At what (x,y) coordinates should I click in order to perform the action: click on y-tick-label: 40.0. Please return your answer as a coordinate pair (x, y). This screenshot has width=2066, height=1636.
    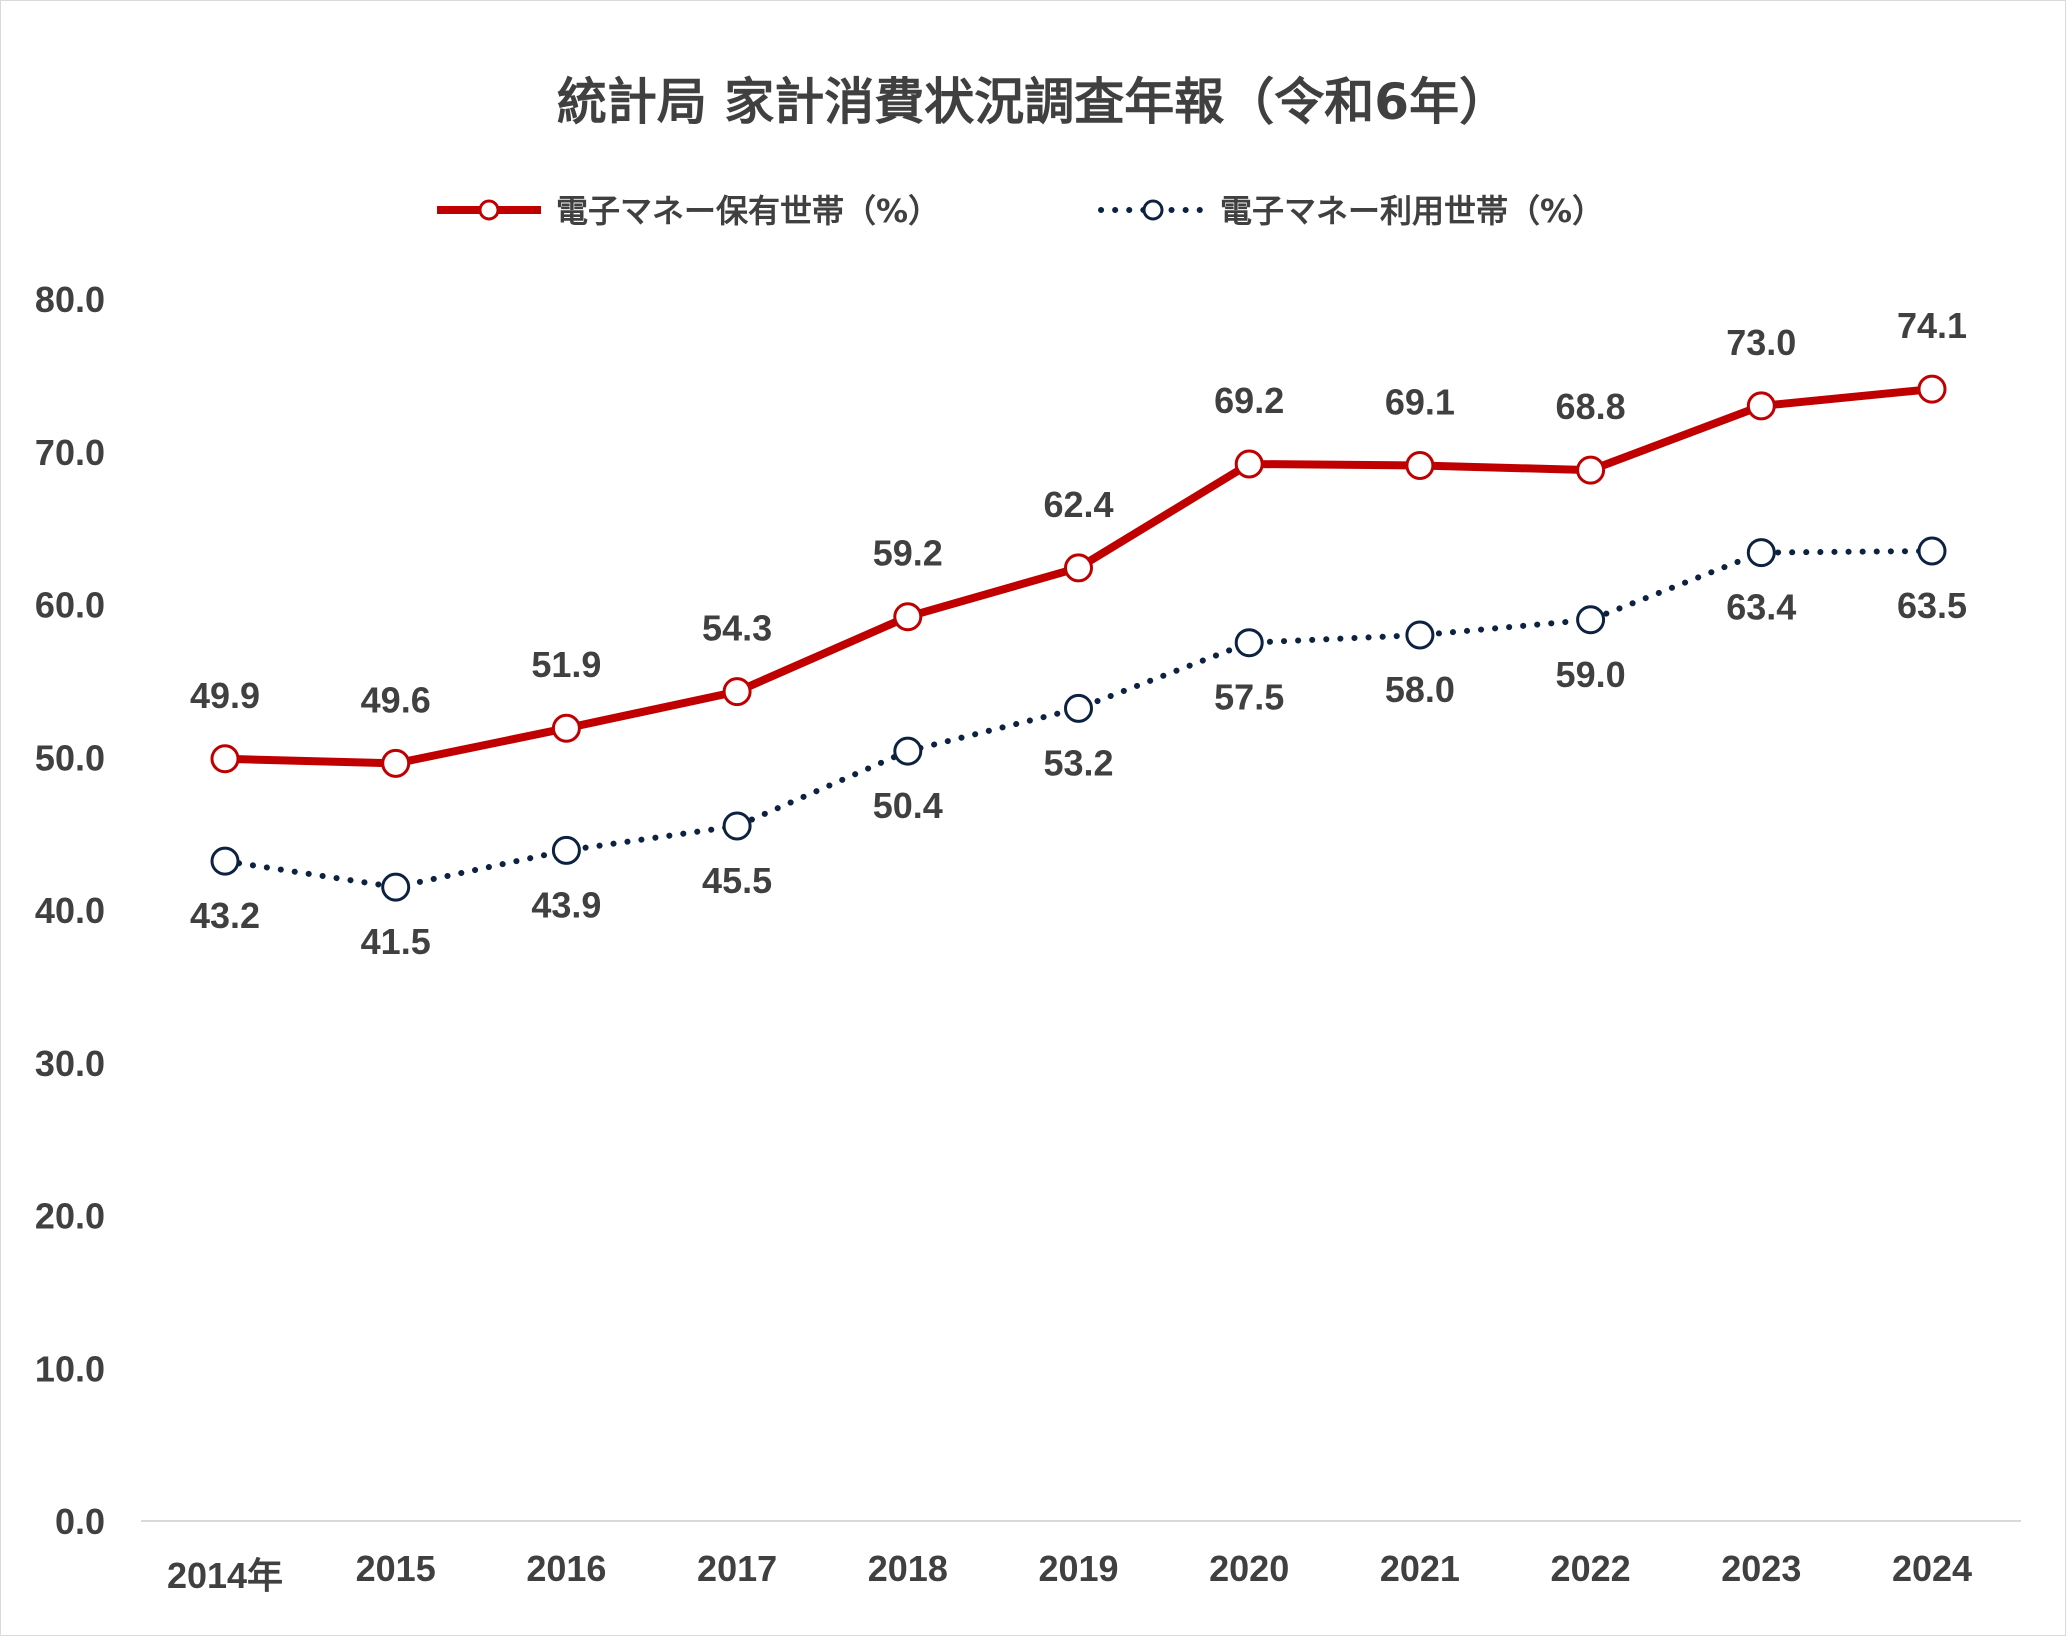
    Looking at the image, I should click on (70, 910).